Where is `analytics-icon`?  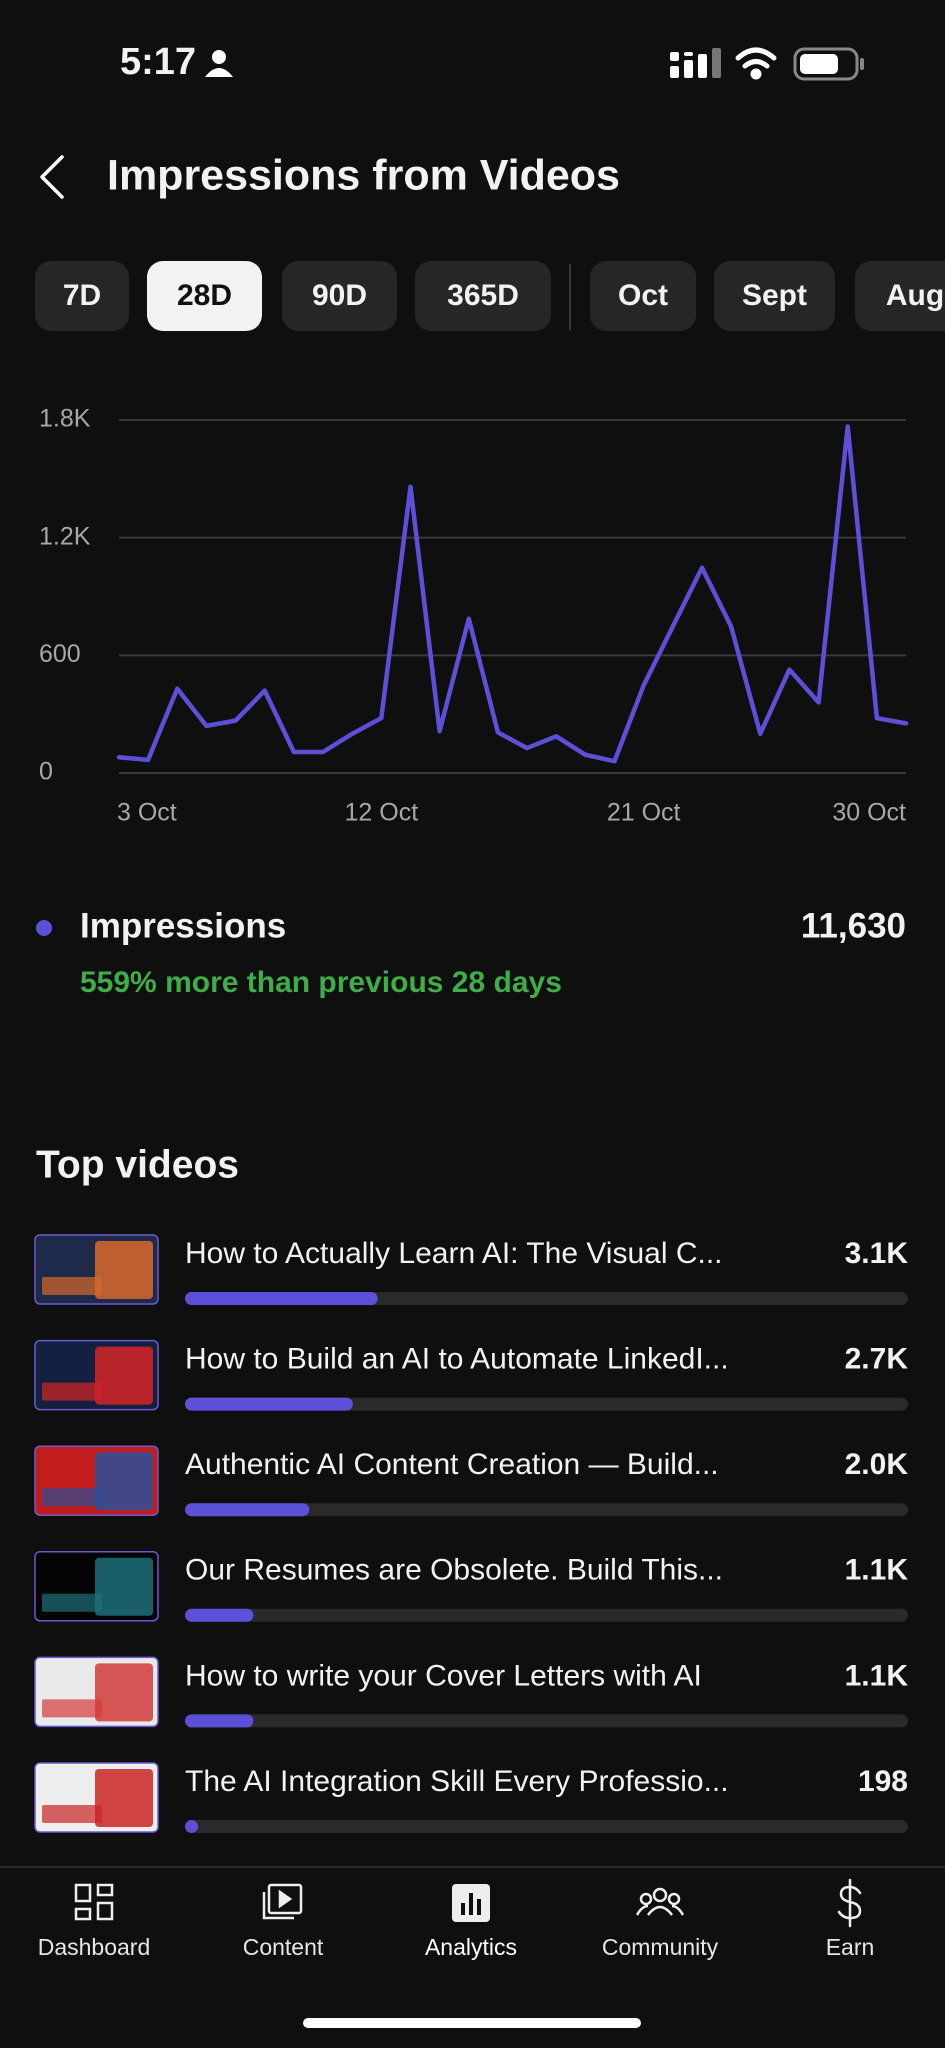
analytics-icon is located at coordinates (471, 1903).